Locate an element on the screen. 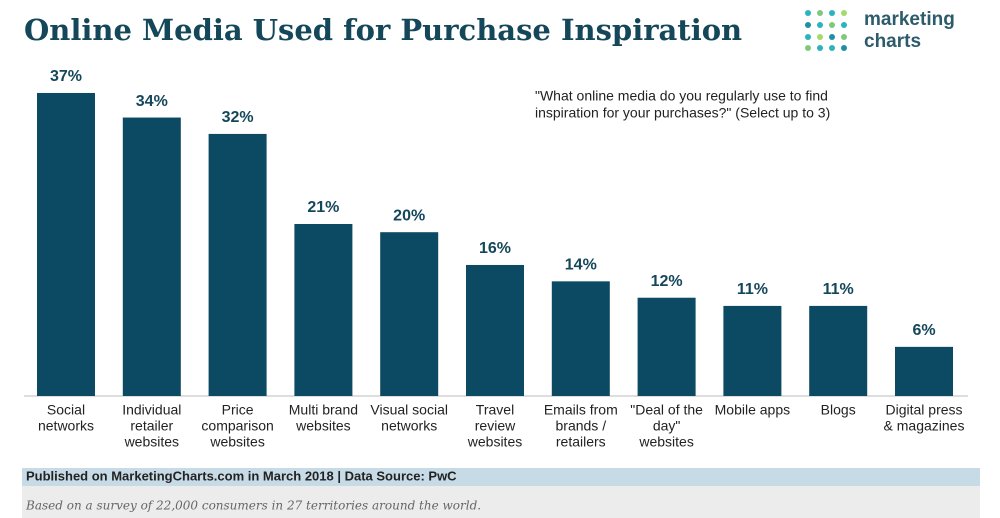  x-tick-label: Price is located at coordinates (238, 410).